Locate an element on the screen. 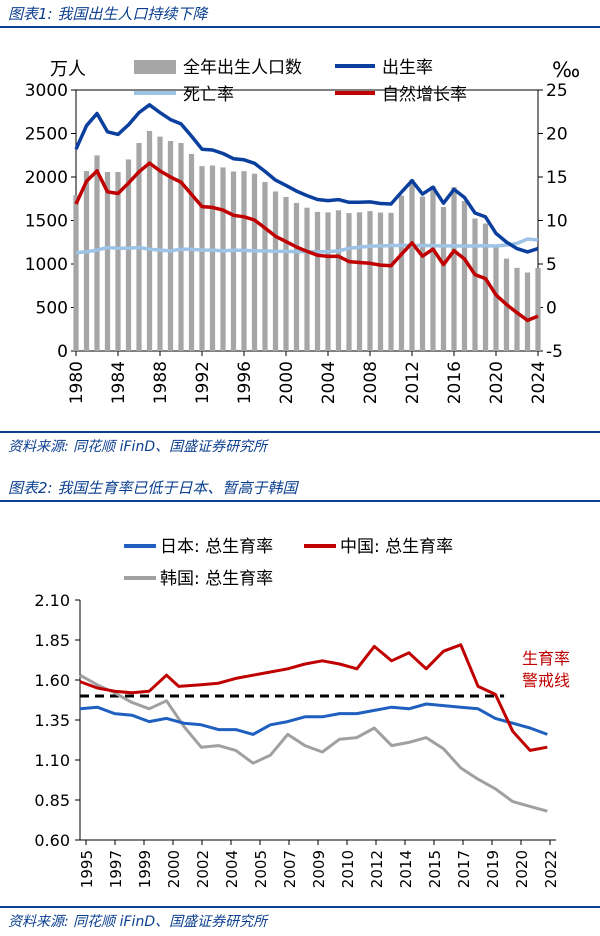 This screenshot has height=936, width=600. y-left-tick-label: 0 is located at coordinates (62, 352).